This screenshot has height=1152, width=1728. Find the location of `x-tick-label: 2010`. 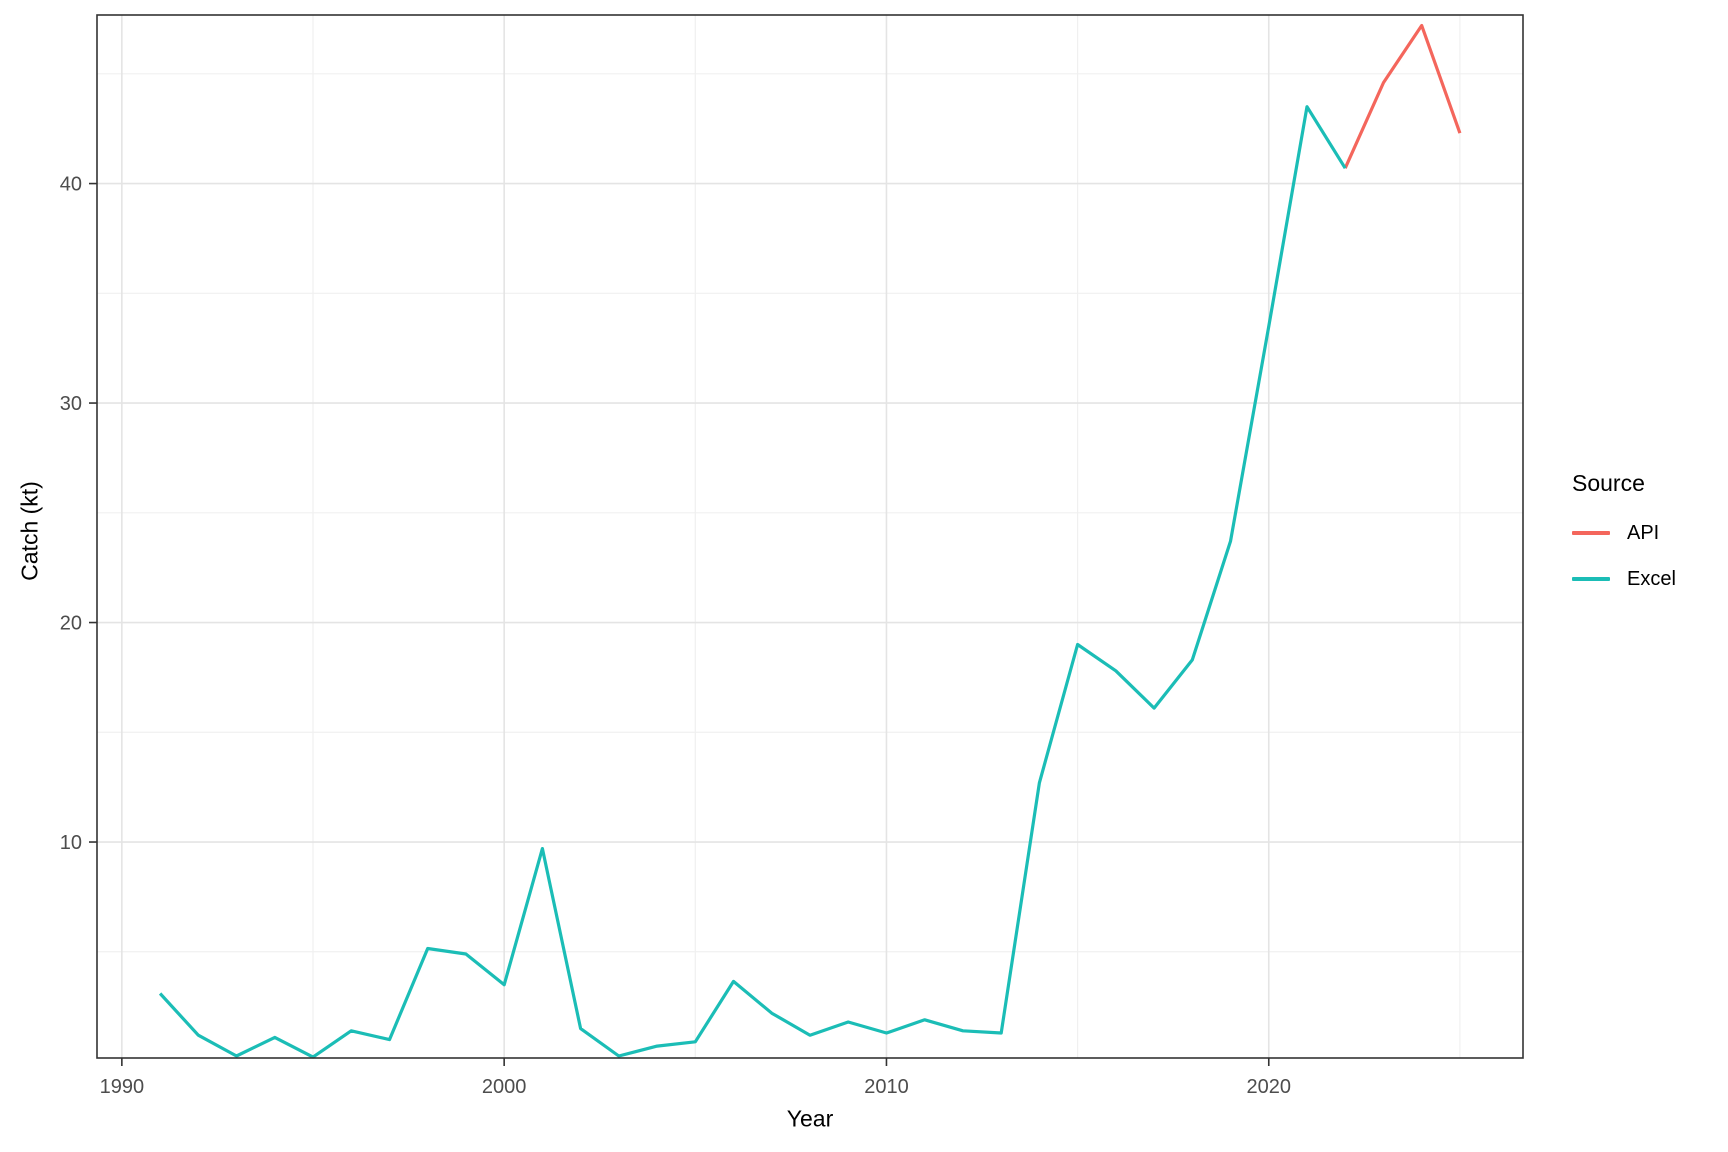

x-tick-label: 2010 is located at coordinates (886, 1087).